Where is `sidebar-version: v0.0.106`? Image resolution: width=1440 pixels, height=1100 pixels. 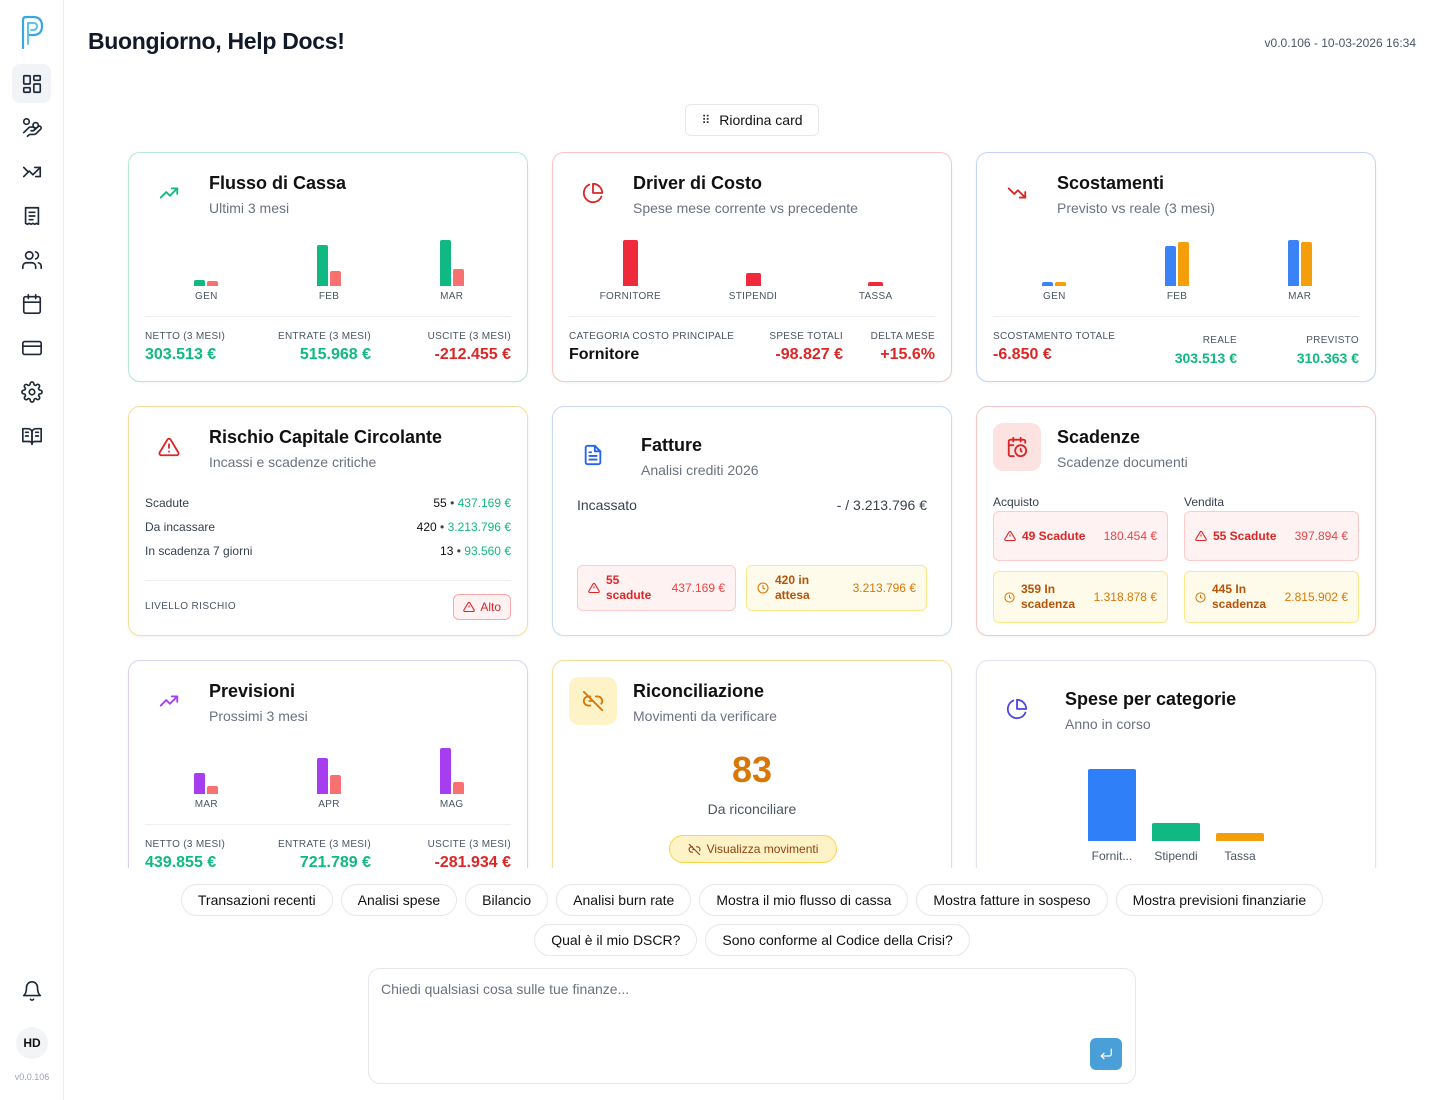
sidebar-version: v0.0.106 is located at coordinates (32, 1077).